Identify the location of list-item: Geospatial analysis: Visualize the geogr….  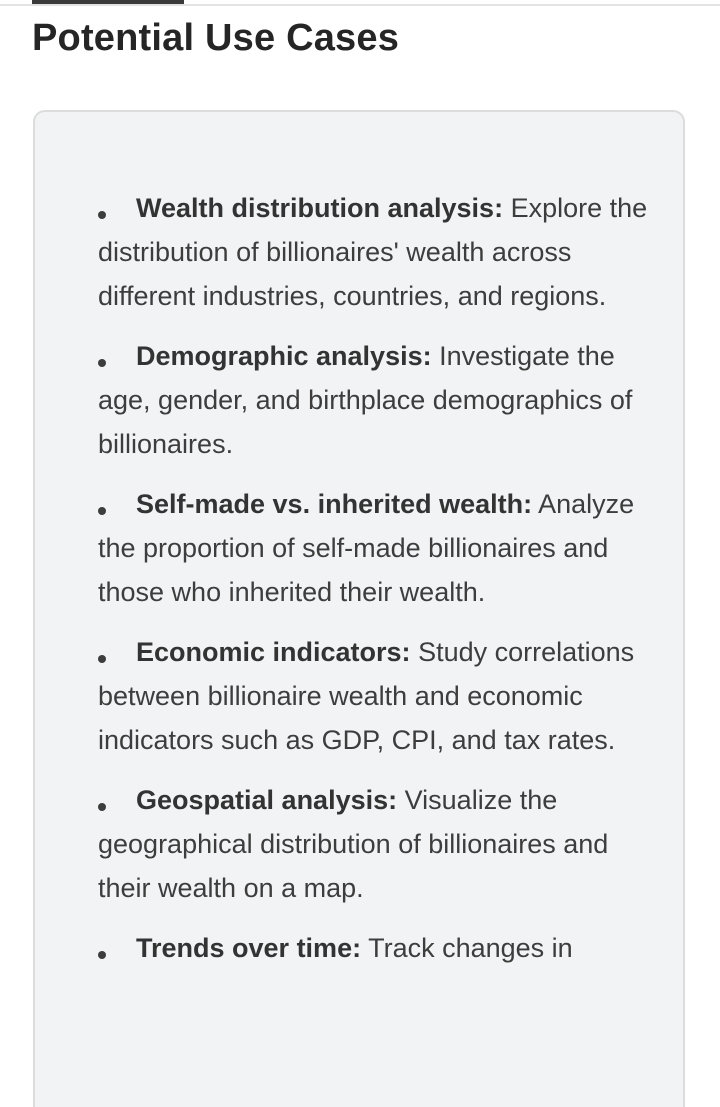
(379, 844).